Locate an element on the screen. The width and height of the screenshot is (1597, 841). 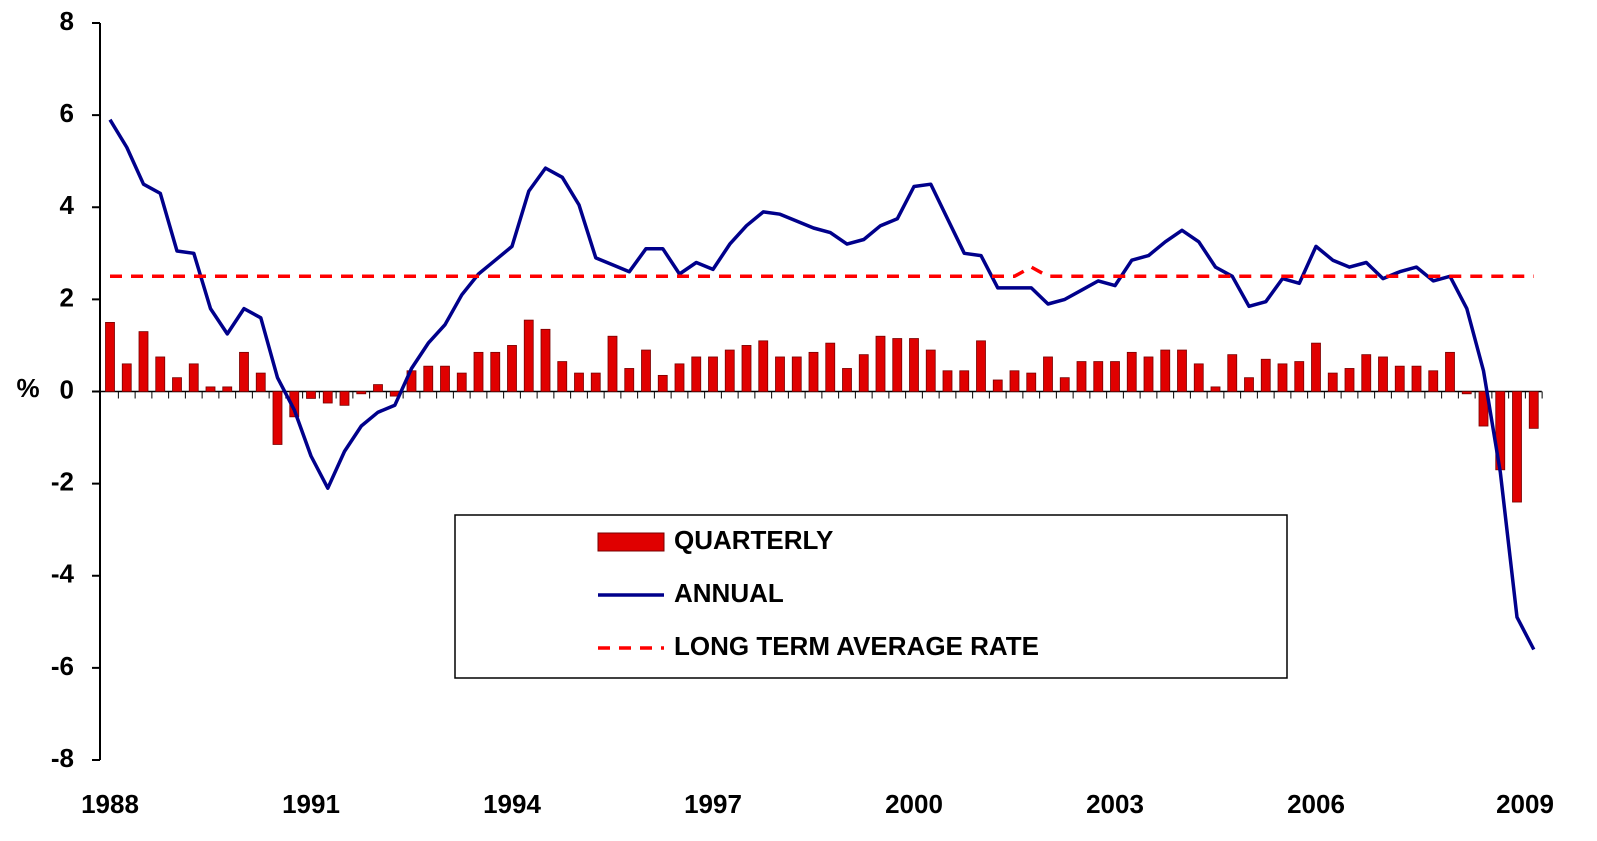
y-tick-label: -8 is located at coordinates (62, 758).